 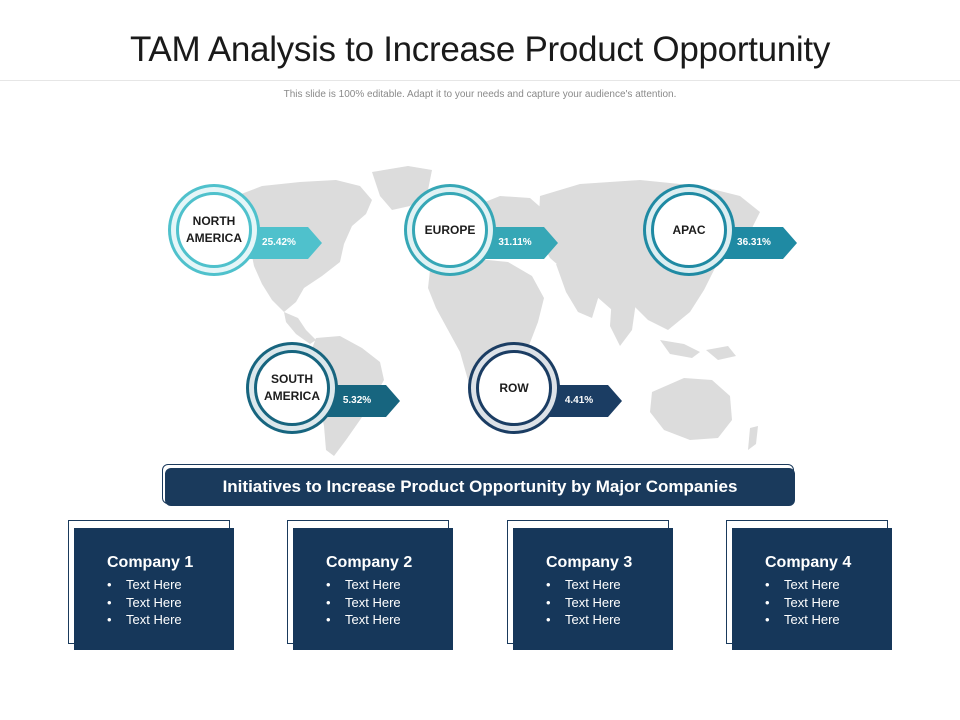 What do you see at coordinates (450, 229) in the screenshot?
I see `region-name: EUROPE` at bounding box center [450, 229].